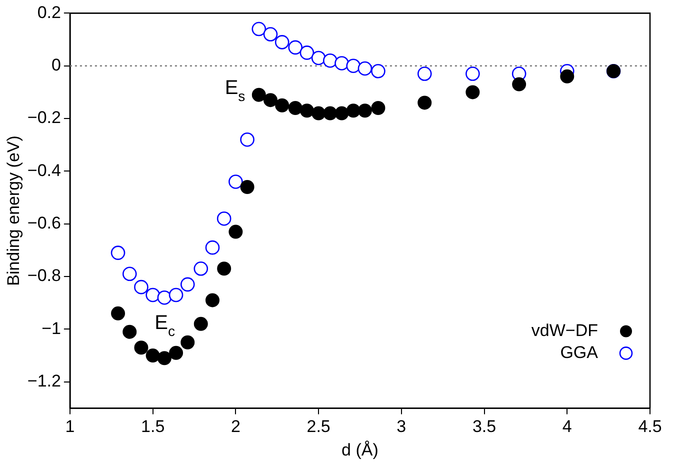  Describe the element at coordinates (484, 426) in the screenshot. I see `x-tick-label: 3.5` at that location.